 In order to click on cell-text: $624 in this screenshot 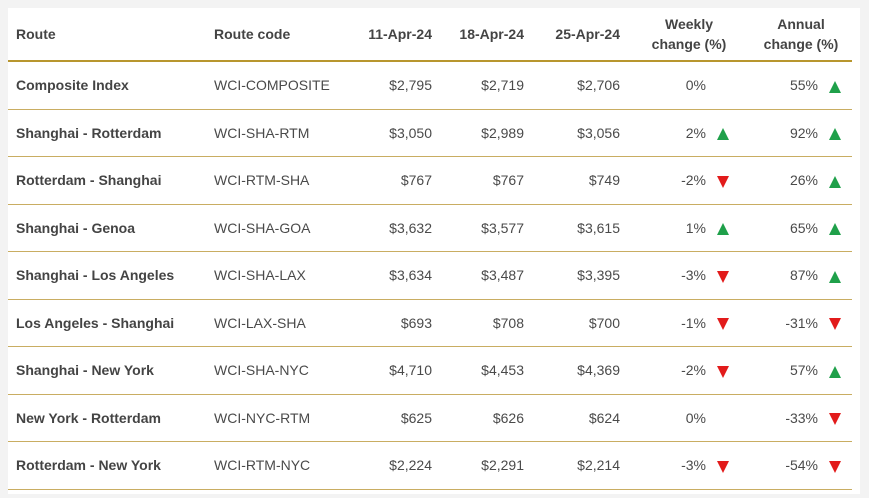, I will do `click(604, 417)`.